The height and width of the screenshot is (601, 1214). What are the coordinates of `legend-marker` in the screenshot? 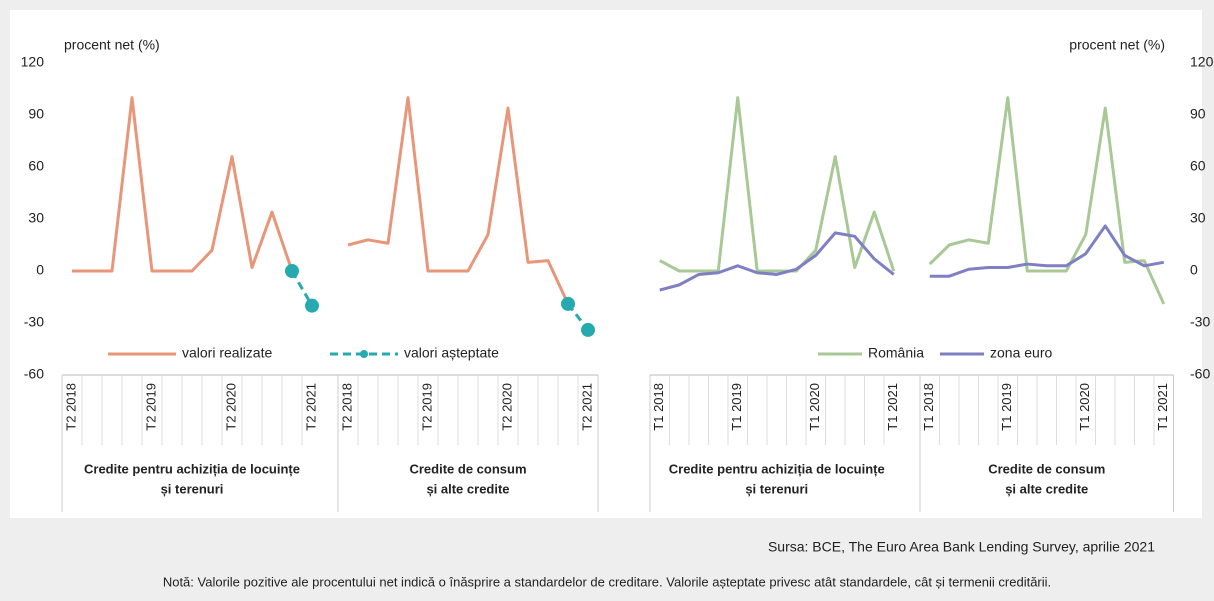 It's located at (364, 354).